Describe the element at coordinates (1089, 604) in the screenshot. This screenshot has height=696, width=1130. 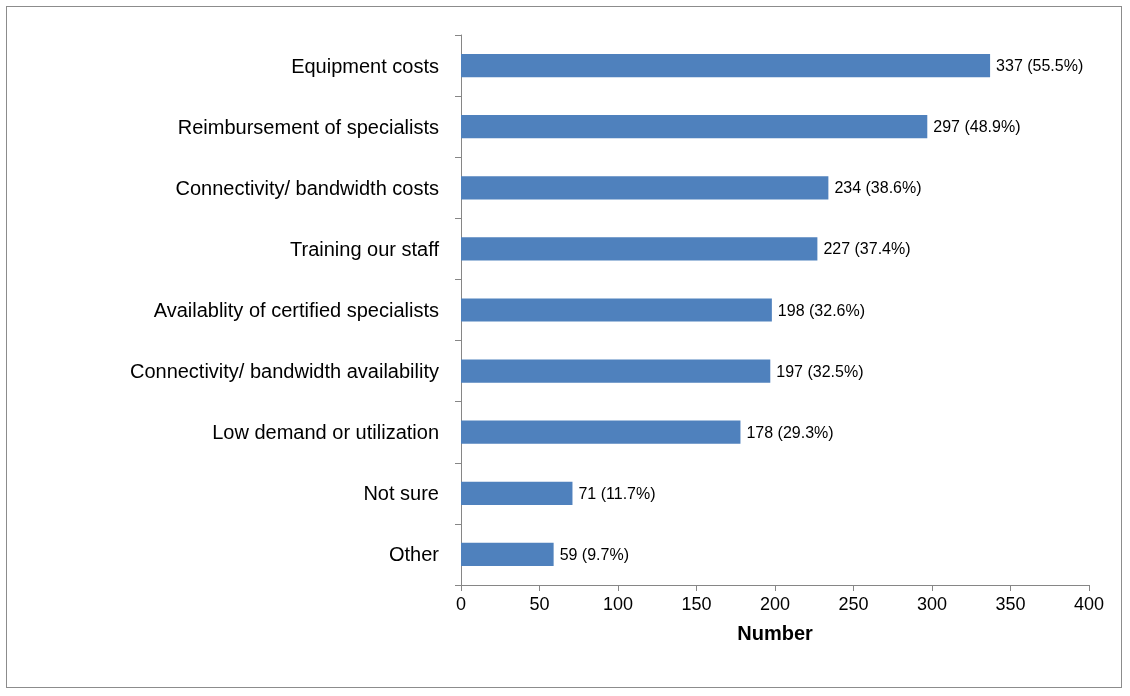
I see `x-tick-label: 400` at that location.